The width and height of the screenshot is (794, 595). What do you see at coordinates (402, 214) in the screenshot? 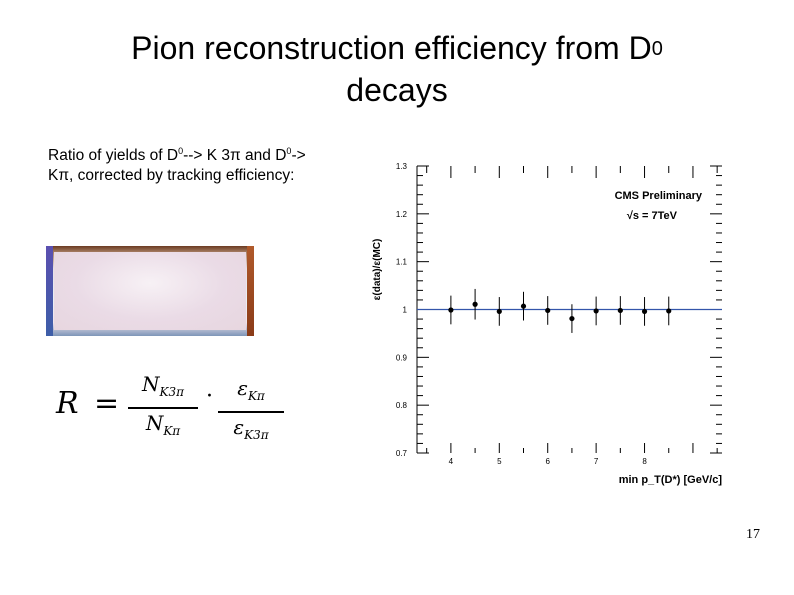
I see `y-tick-label: 1.2` at bounding box center [402, 214].